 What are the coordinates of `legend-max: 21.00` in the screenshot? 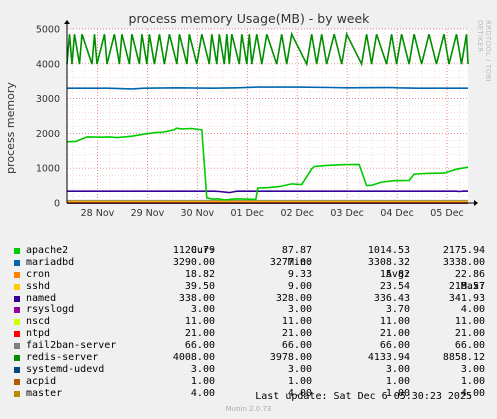 It's located at (469, 334).